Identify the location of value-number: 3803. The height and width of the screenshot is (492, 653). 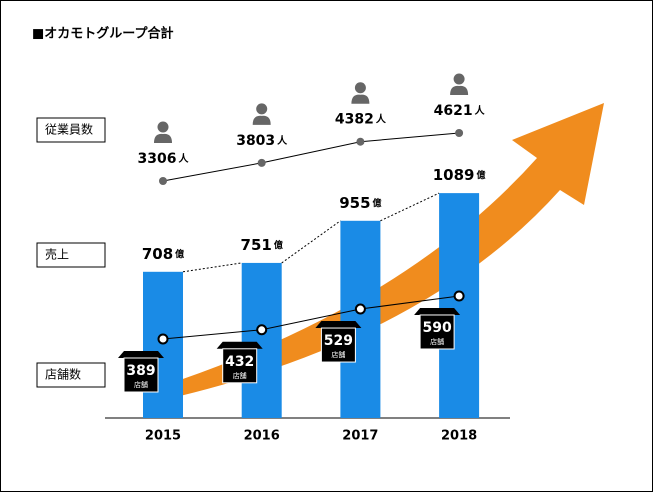
(255, 141).